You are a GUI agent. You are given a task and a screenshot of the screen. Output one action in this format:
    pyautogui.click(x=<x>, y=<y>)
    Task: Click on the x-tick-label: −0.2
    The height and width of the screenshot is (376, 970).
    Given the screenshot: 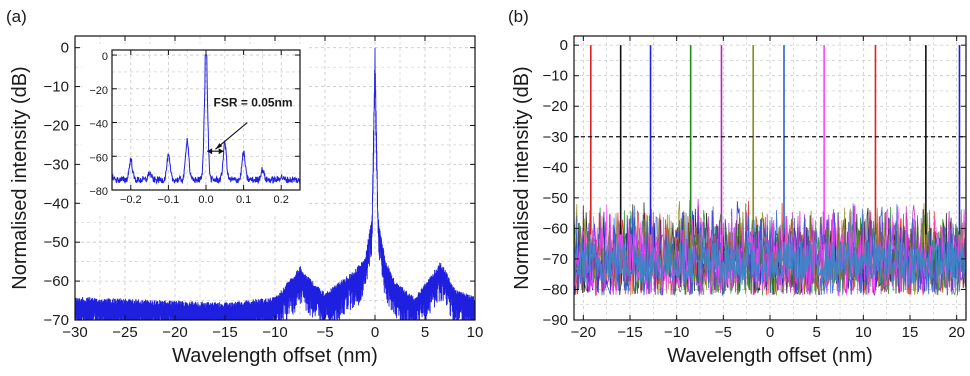 What is the action you would take?
    pyautogui.click(x=131, y=200)
    